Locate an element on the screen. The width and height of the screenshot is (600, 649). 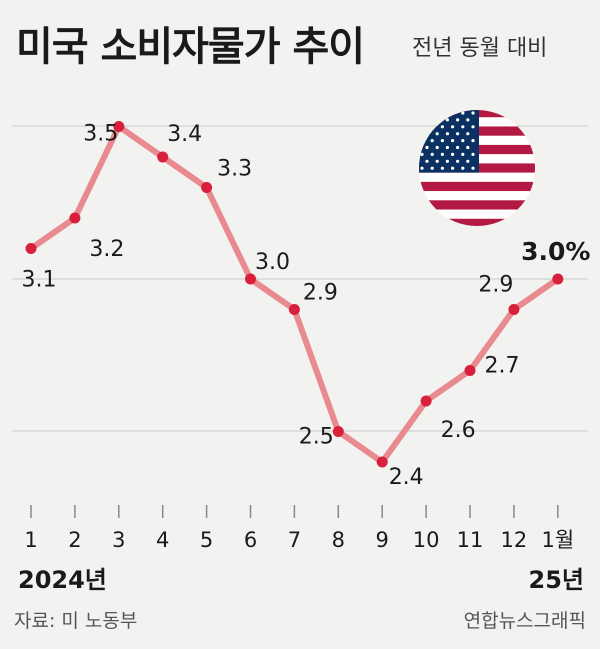
x-tick-labels: 1 2 3 4 5 6 7 8 9 10 11 12 1월 is located at coordinates (299, 540).